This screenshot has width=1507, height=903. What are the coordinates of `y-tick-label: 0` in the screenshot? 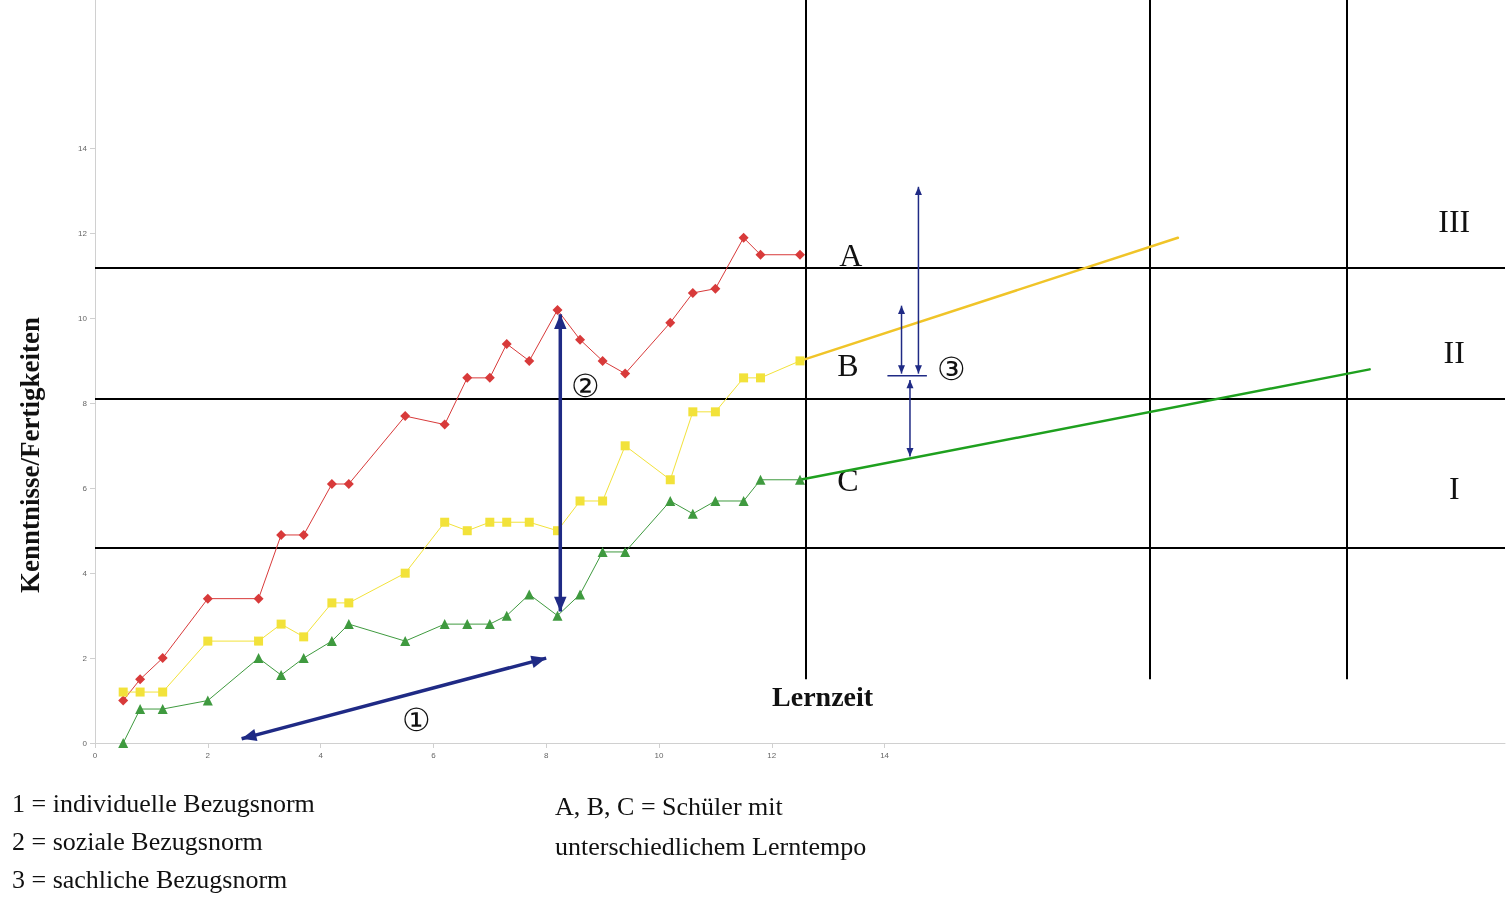 It's located at (85, 743).